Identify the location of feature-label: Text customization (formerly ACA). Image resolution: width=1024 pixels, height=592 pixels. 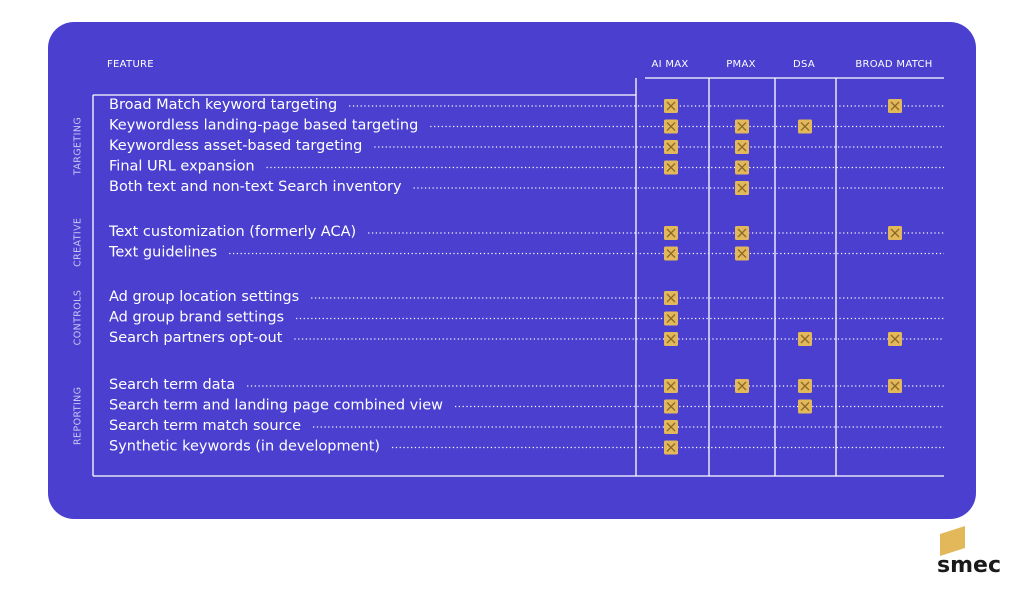
(232, 232).